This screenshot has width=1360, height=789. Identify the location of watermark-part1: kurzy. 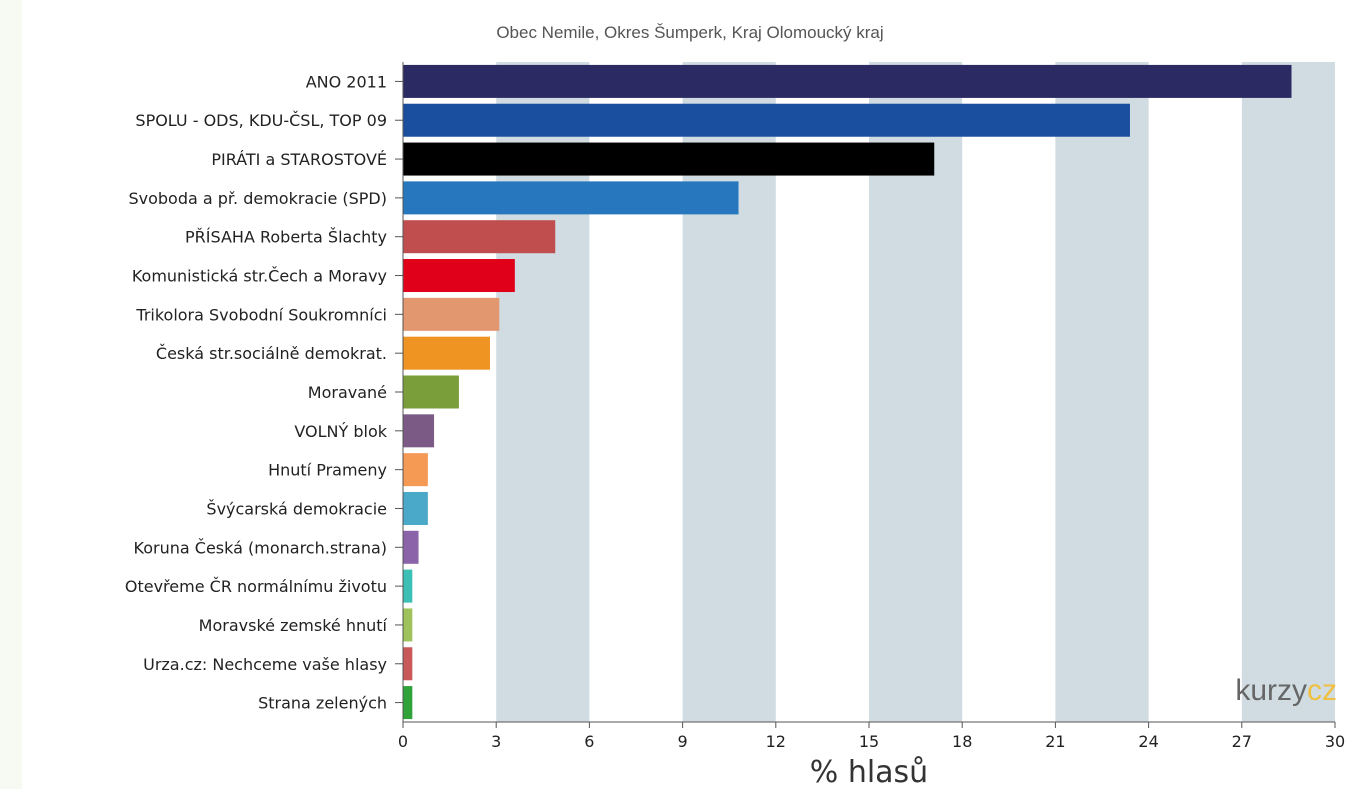
(1271, 690).